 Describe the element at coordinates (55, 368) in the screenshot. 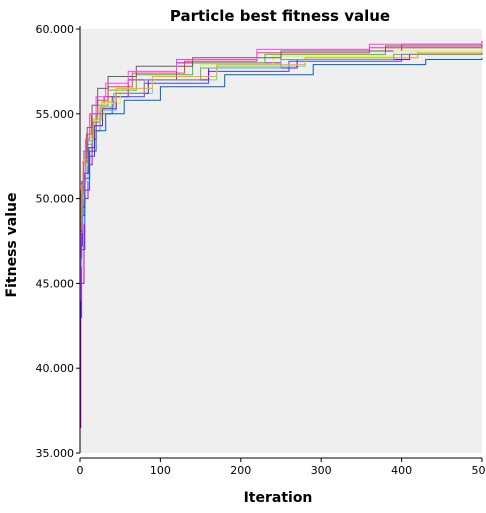

I see `y-tick-label: 40.000` at that location.